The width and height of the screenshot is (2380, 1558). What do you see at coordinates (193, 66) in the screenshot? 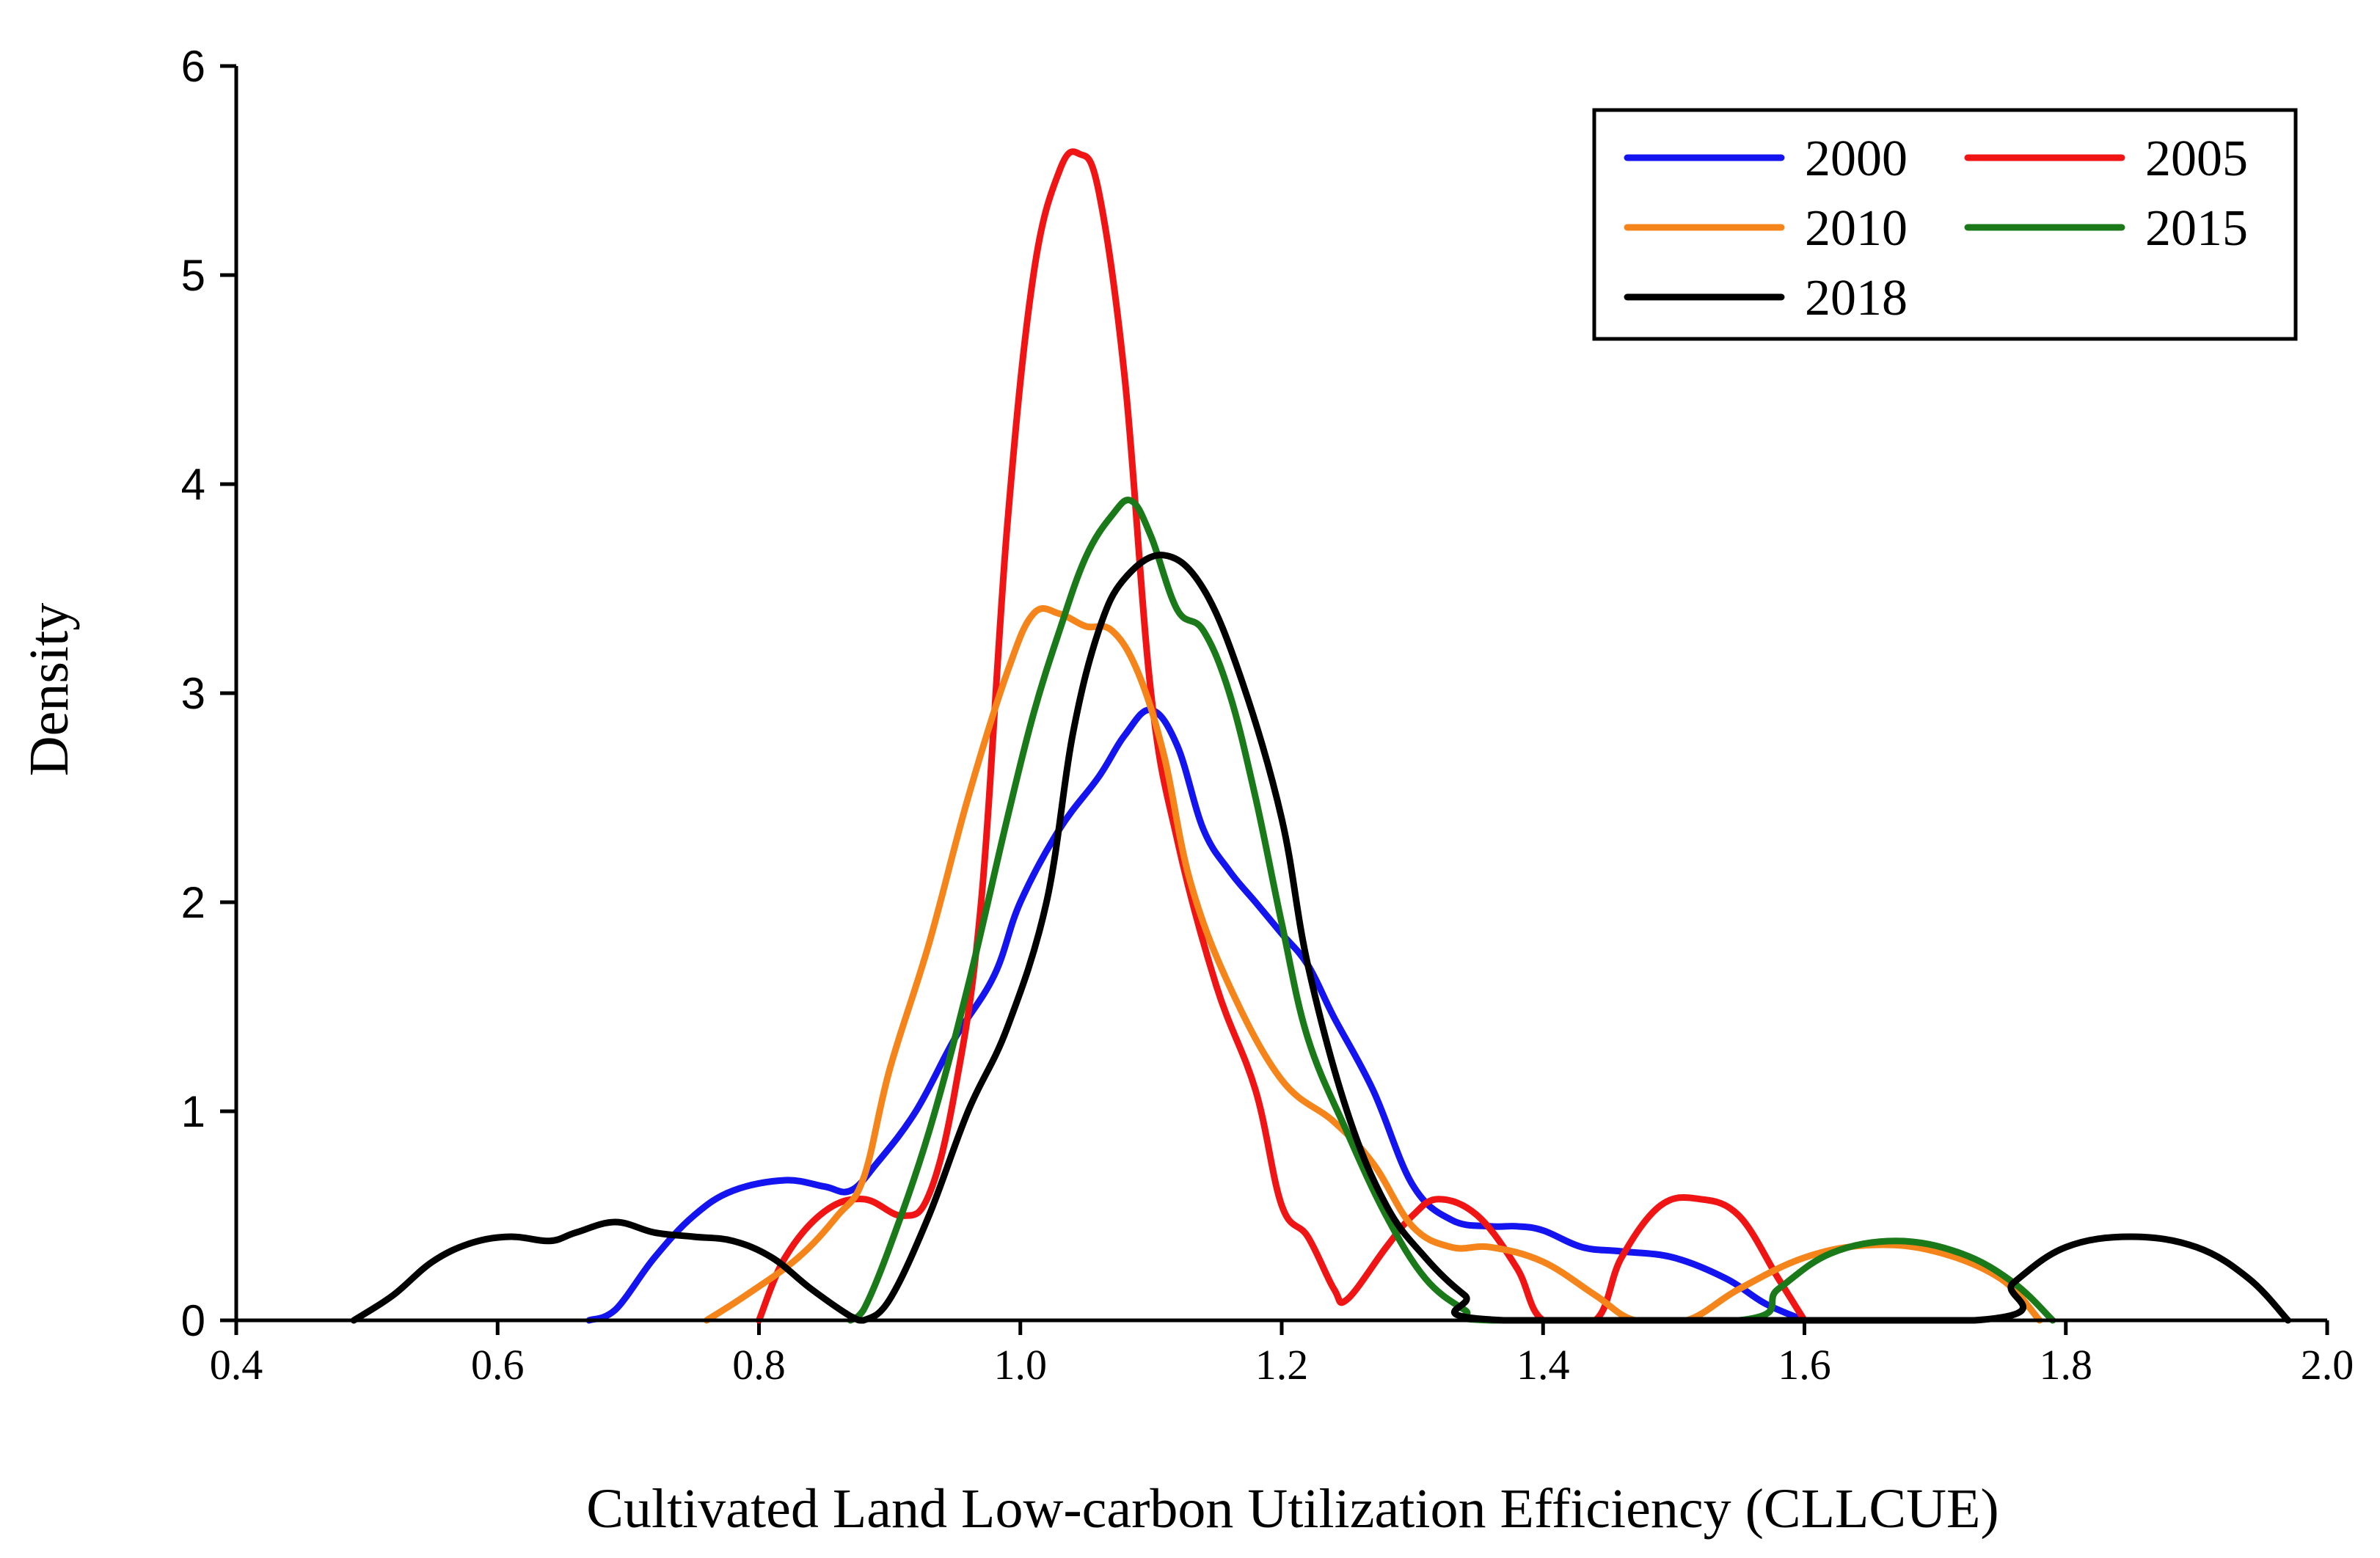
I see `y-tick-label: 6` at bounding box center [193, 66].